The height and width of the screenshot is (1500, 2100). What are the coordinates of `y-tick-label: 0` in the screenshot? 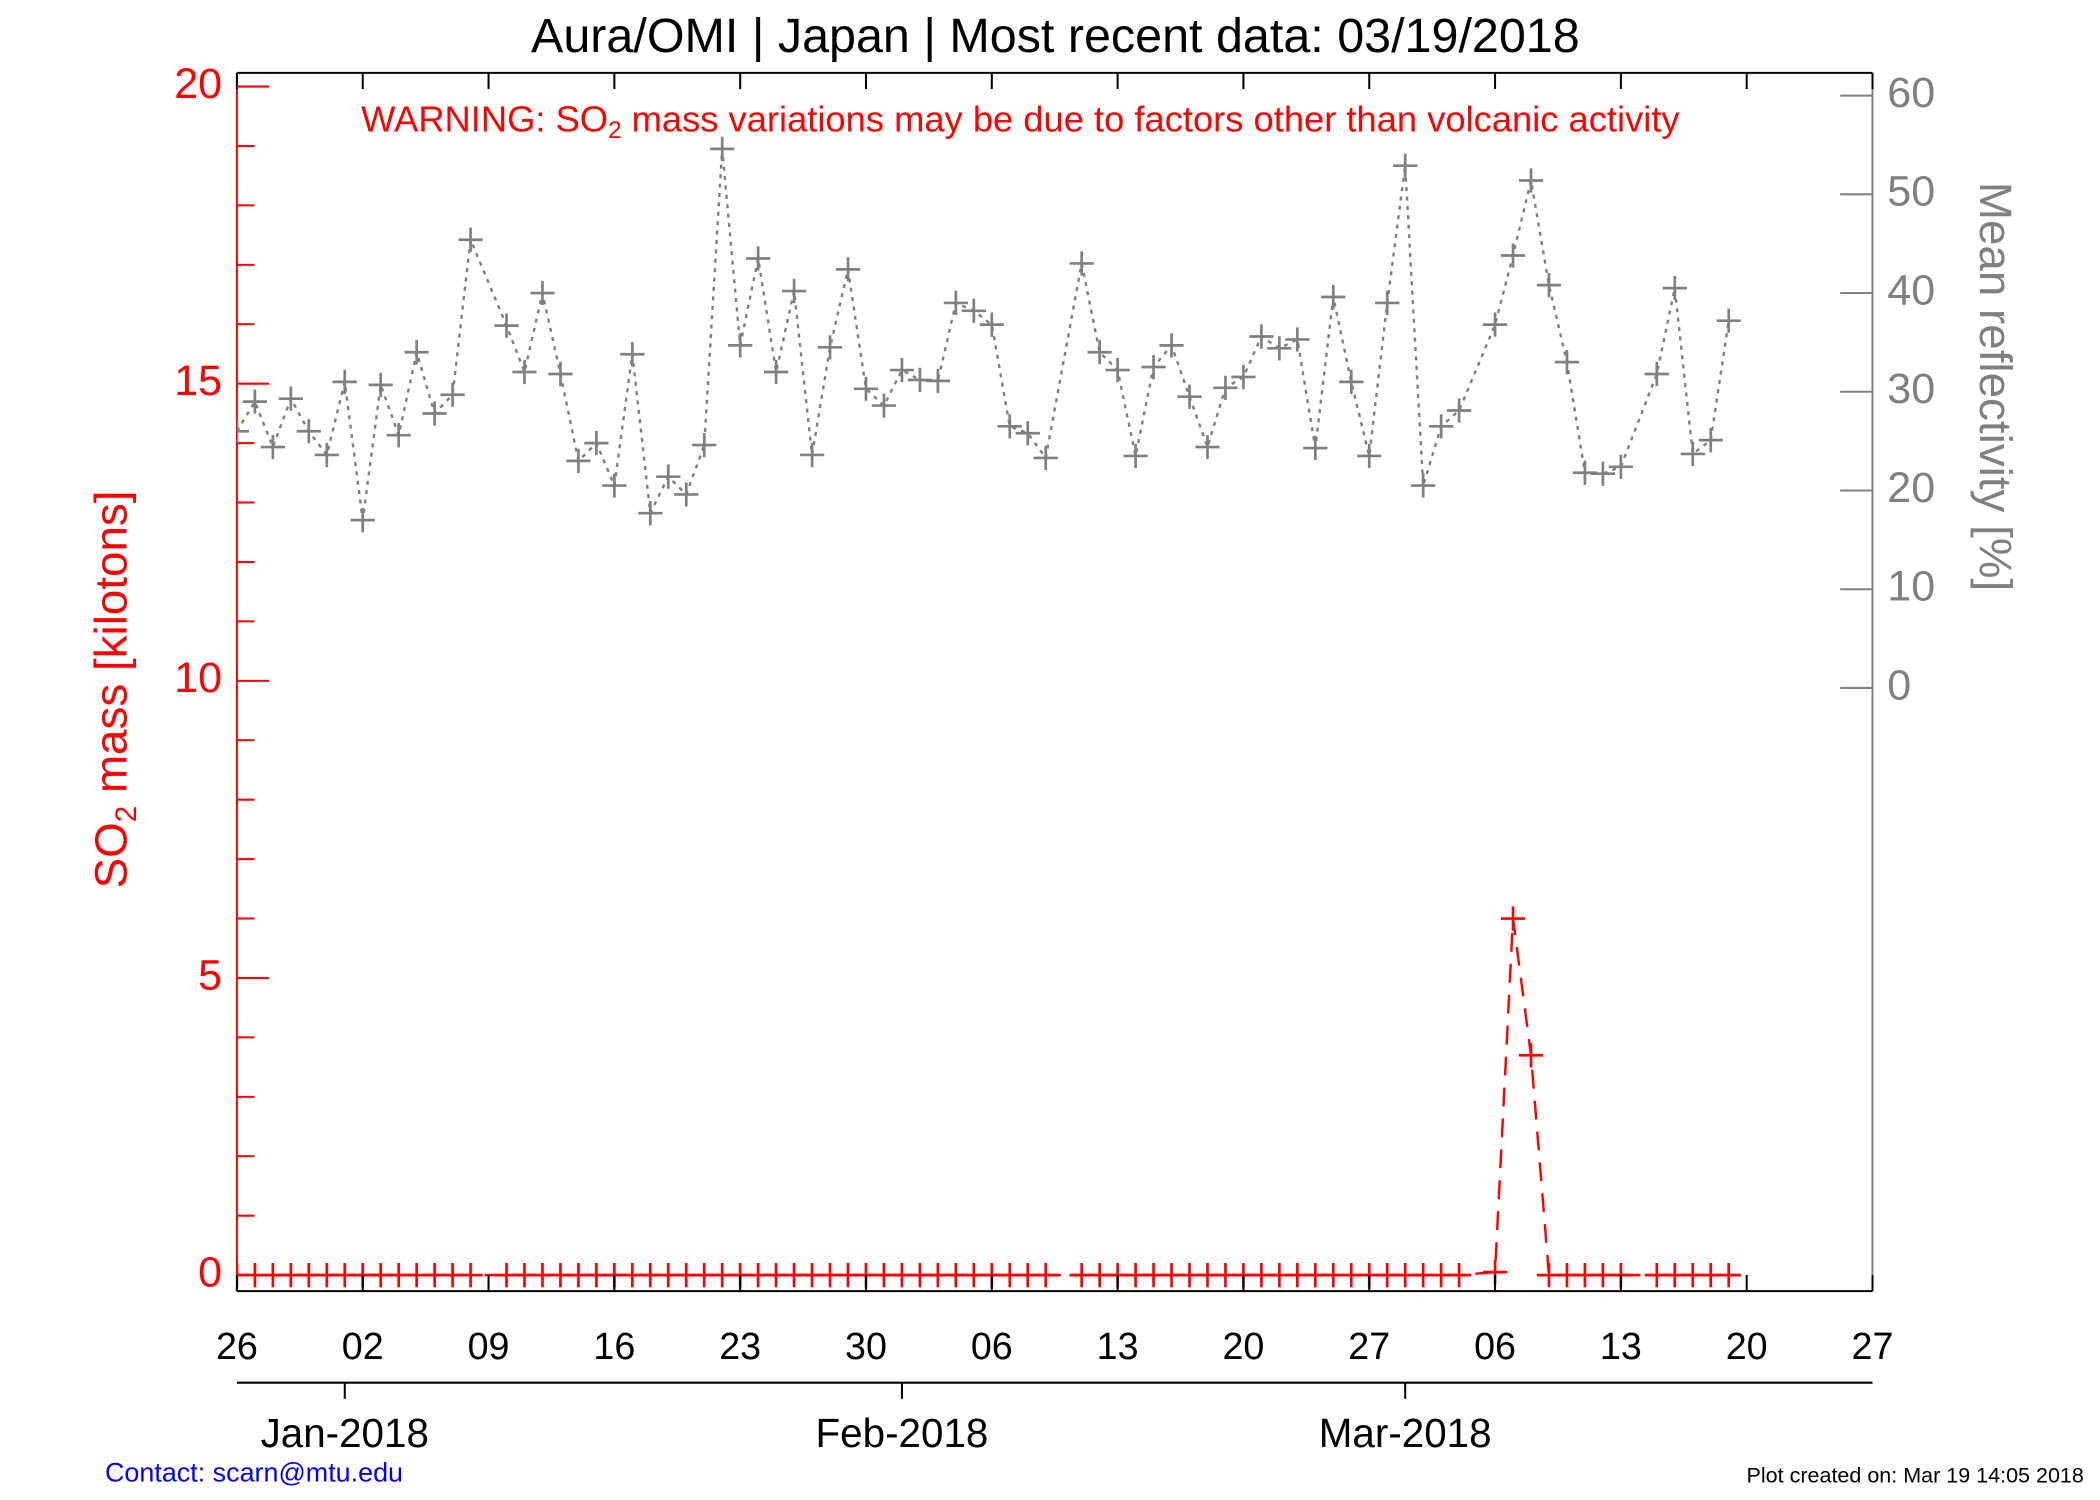 It's located at (210, 1272).